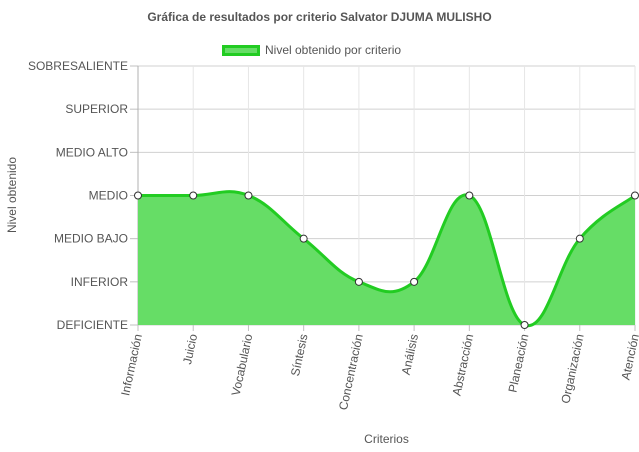 The image size is (639, 452). What do you see at coordinates (463, 365) in the screenshot?
I see `x-tick-label: Abstracción` at bounding box center [463, 365].